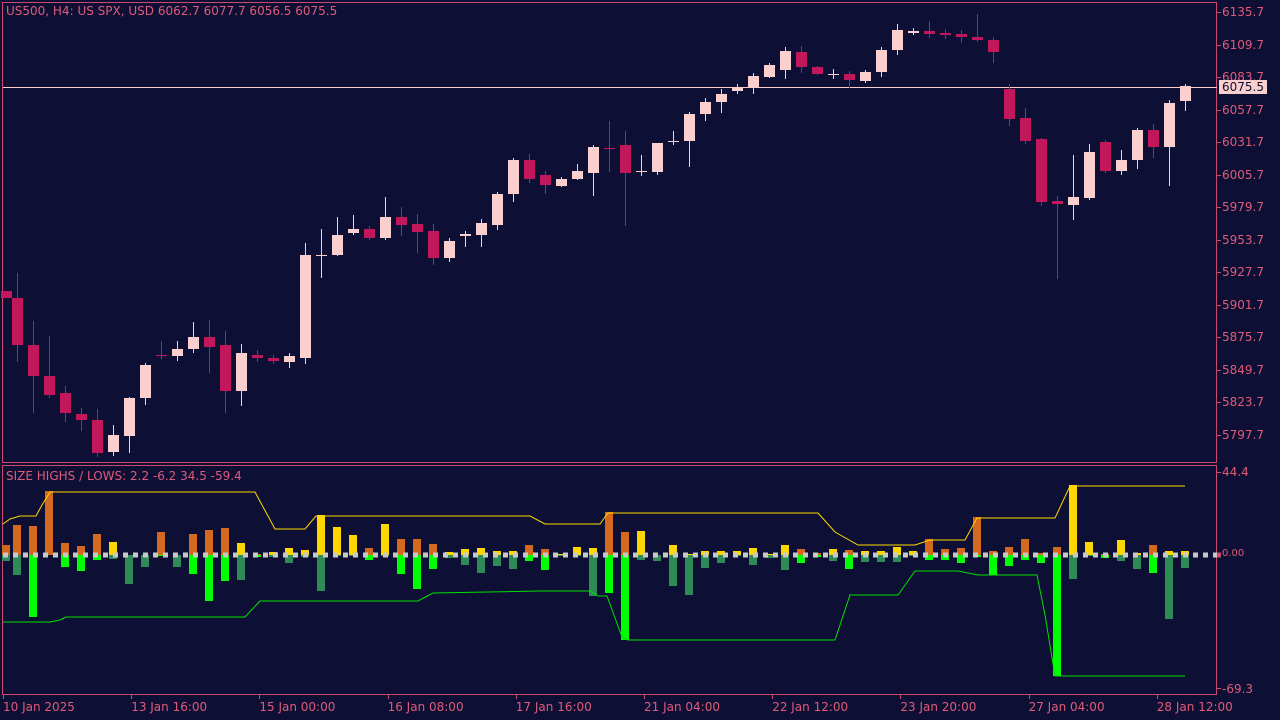  What do you see at coordinates (682, 707) in the screenshot?
I see `time-axis-label: 21 Jan 04:00` at bounding box center [682, 707].